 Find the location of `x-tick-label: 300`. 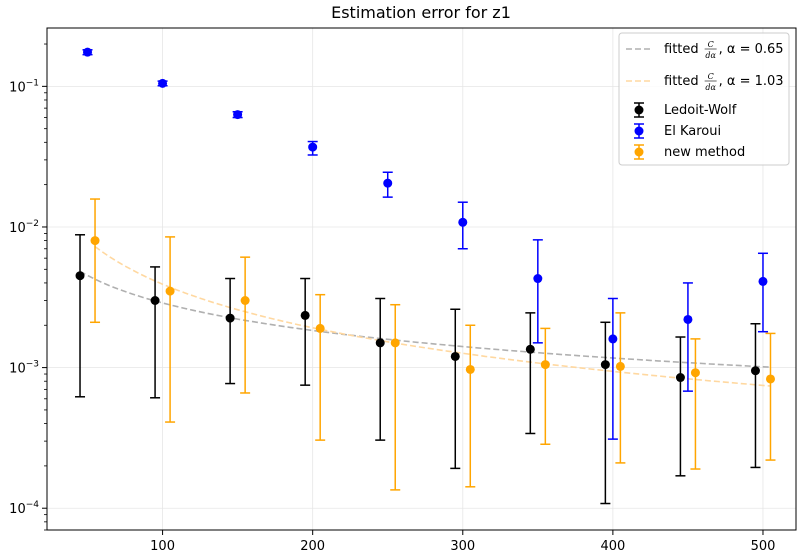

x-tick-label: 300 is located at coordinates (462, 546).